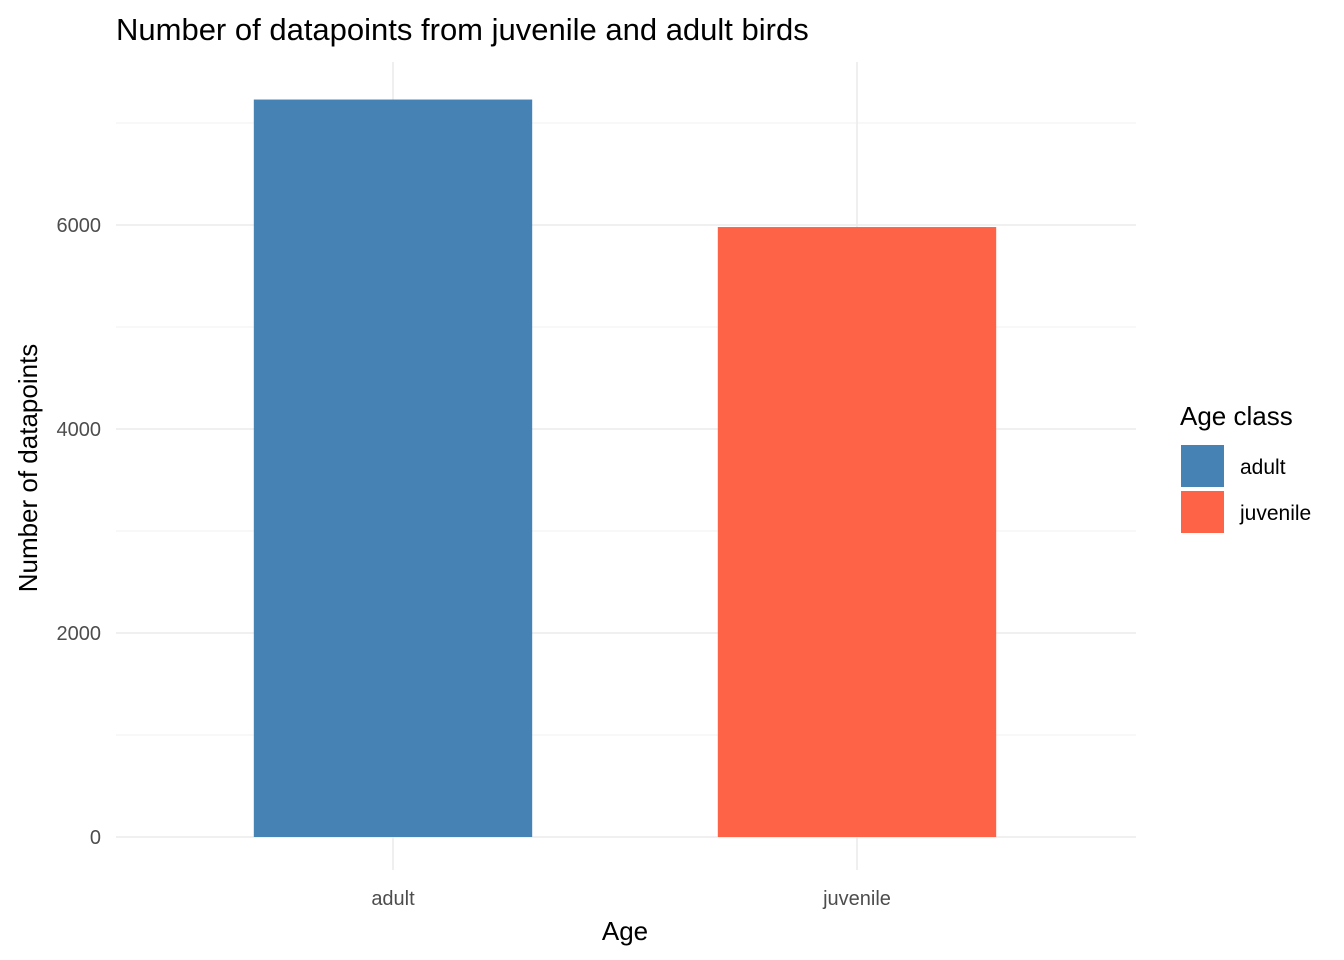  What do you see at coordinates (79, 226) in the screenshot?
I see `y-tick-label: 6000` at bounding box center [79, 226].